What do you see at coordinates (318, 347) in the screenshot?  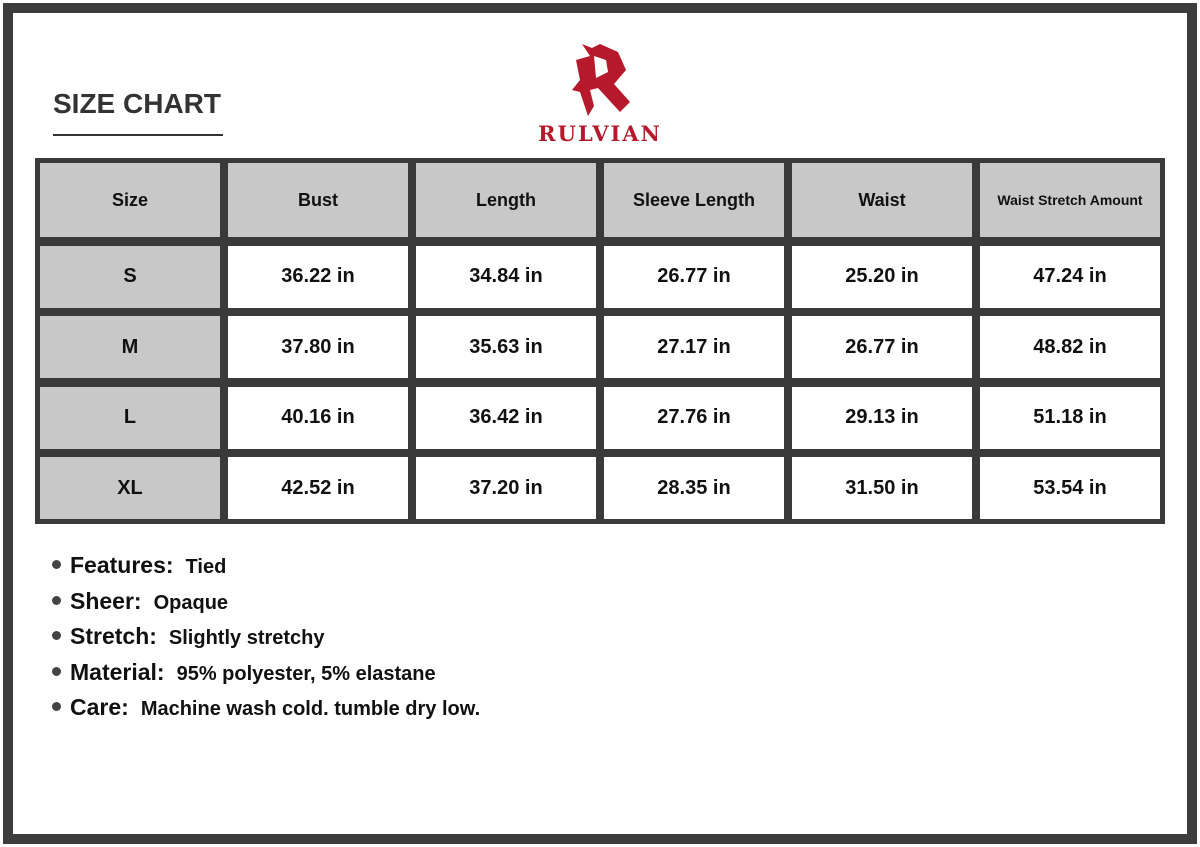 I see `measurement-cell: 37.80 in` at bounding box center [318, 347].